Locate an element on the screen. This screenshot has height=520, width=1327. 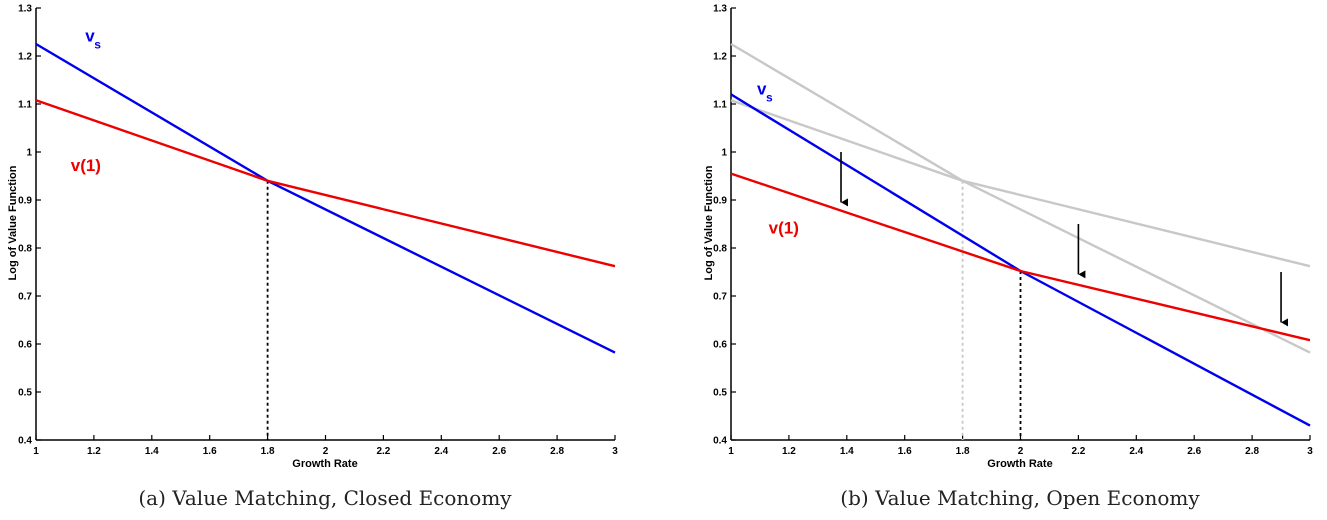
y-tick-label-b: 0.7 is located at coordinates (720, 297).